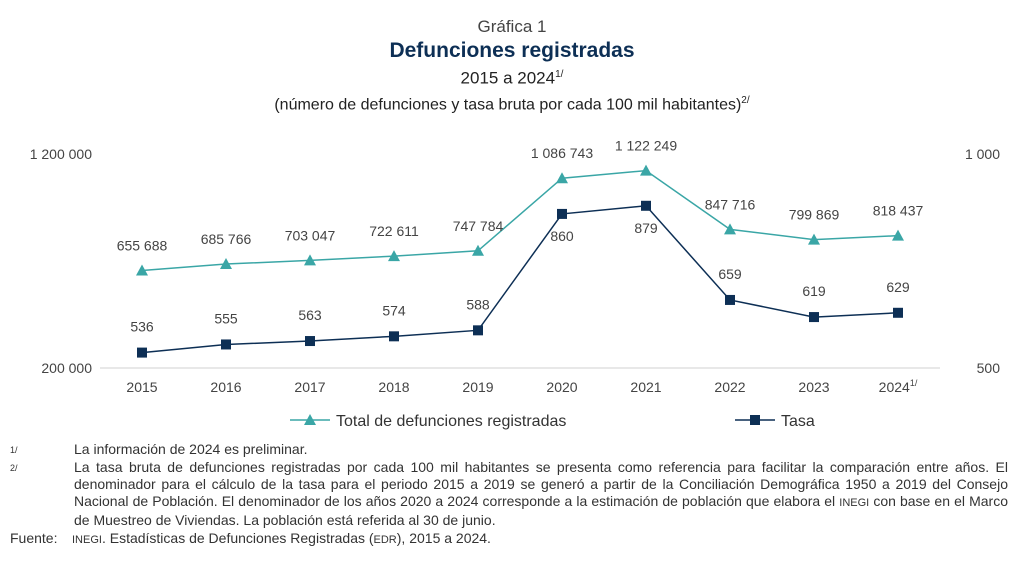  Describe the element at coordinates (34, 538) in the screenshot. I see `source-label: Fuente:` at that location.